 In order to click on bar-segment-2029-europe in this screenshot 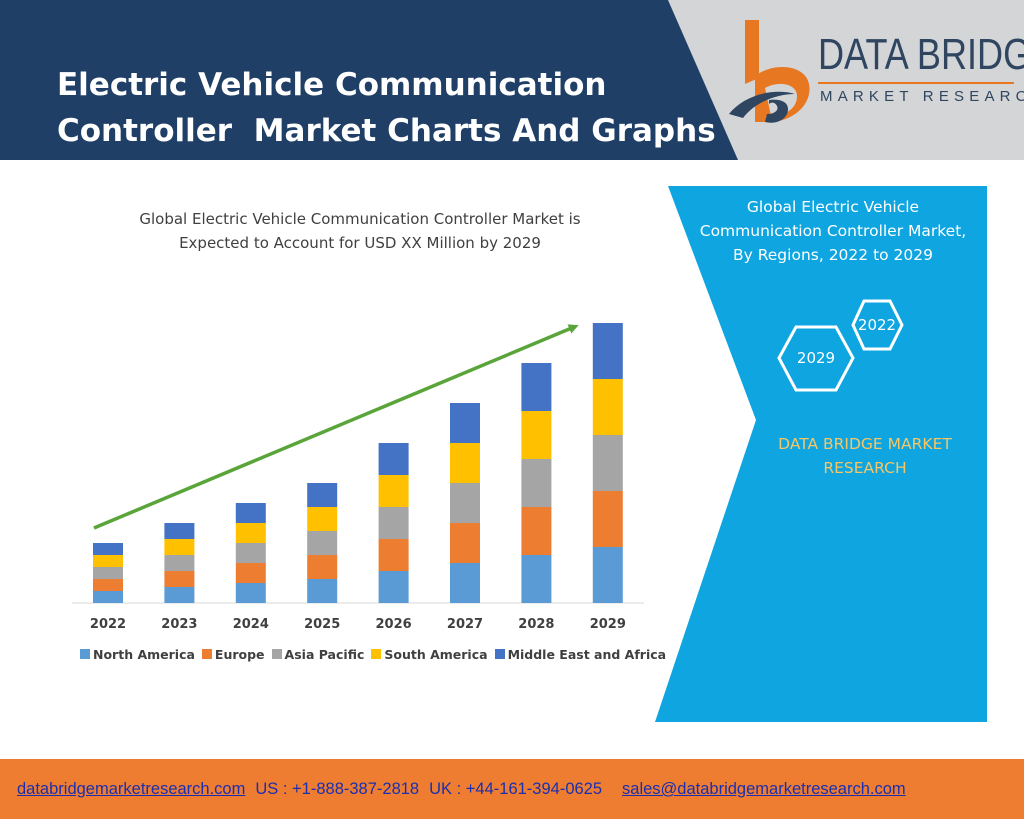, I will do `click(607, 519)`.